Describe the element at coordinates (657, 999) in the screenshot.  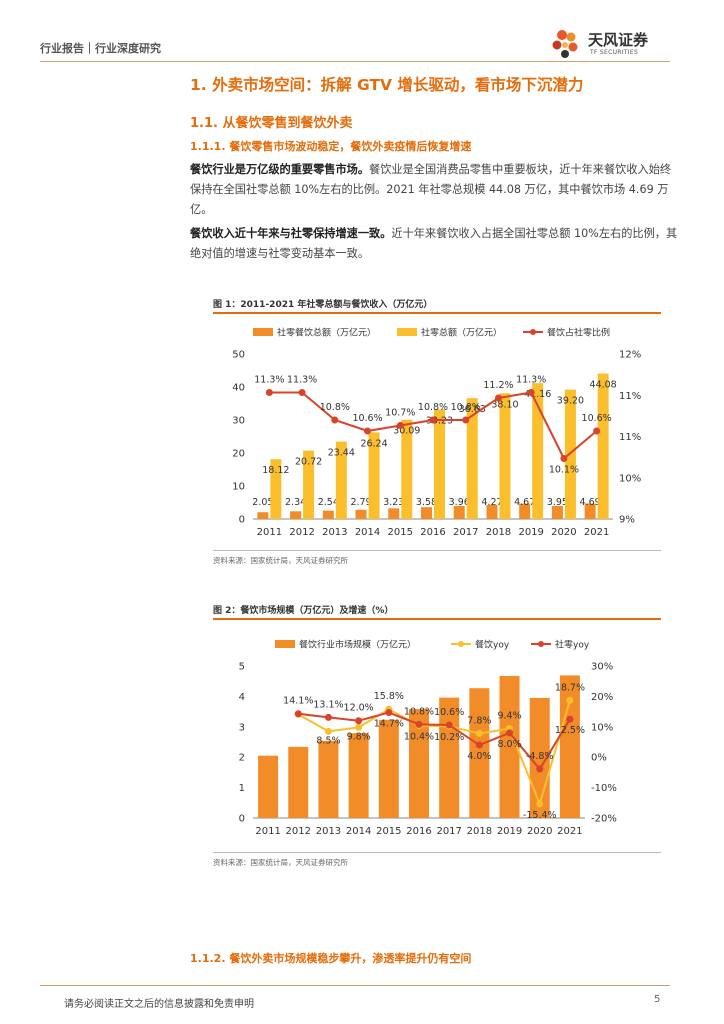
I see `page-number: 5` at that location.